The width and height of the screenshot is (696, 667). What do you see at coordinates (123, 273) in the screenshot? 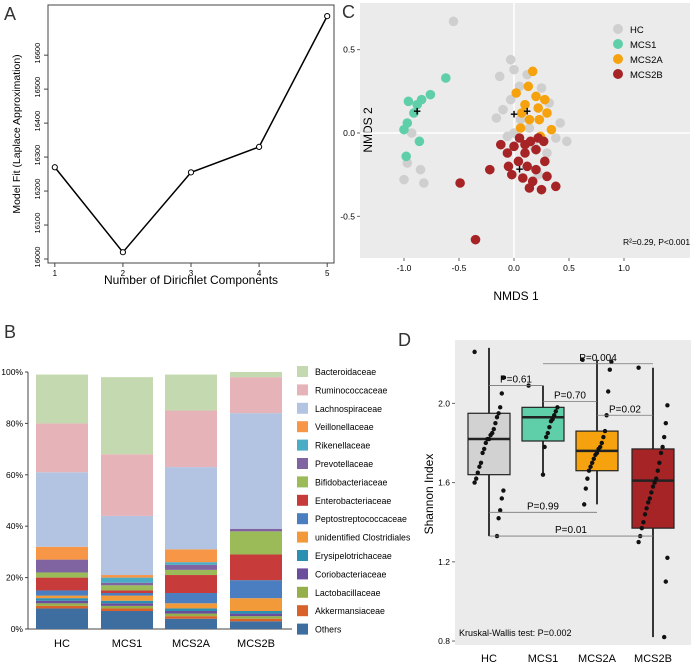
I see `panel-a-xtick-label: 2` at bounding box center [123, 273].